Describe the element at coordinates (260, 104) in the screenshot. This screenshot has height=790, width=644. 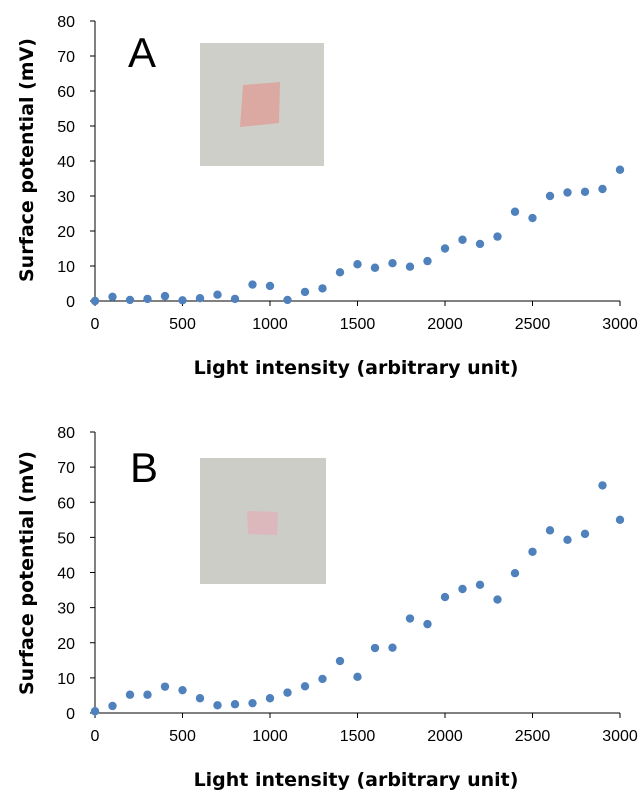
I see `panel-a-sample-film` at that location.